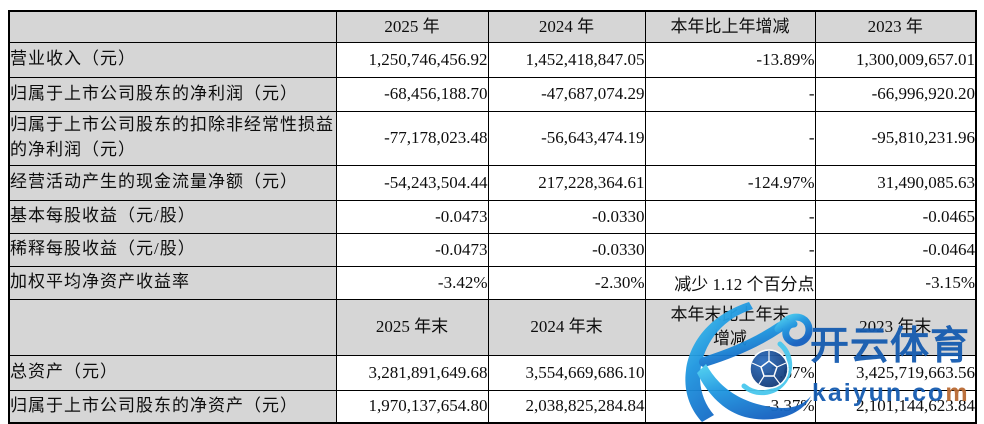 This screenshot has height=424, width=984. What do you see at coordinates (566, 282) in the screenshot?
I see `value-y2024: -2.30%` at bounding box center [566, 282].